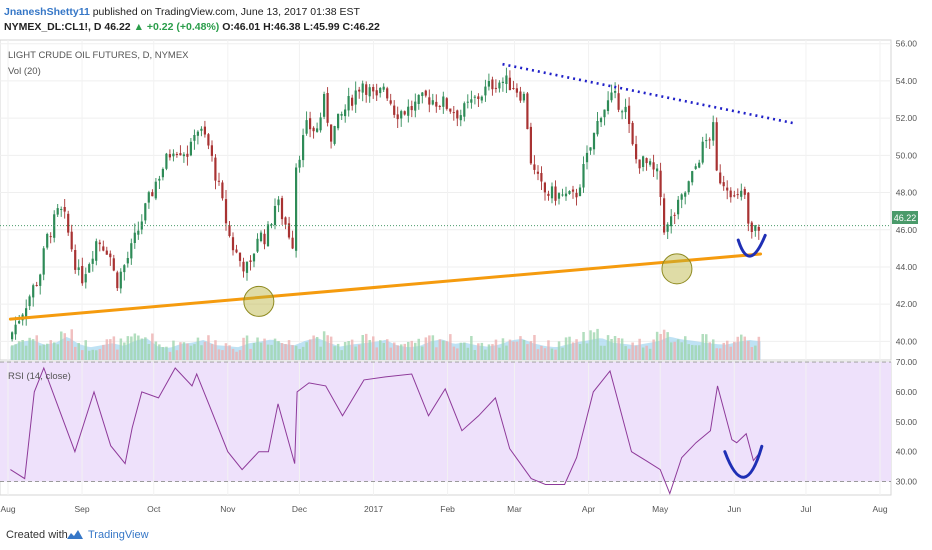  Describe the element at coordinates (183, 27) in the screenshot. I see `price-change: +0.22 (+0.48%)` at that location.